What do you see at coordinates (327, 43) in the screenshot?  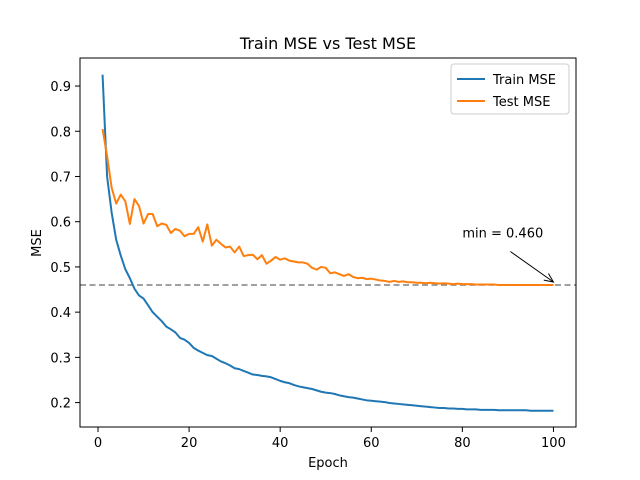 I see `chart-title: Train MSE vs Test MSE` at bounding box center [327, 43].